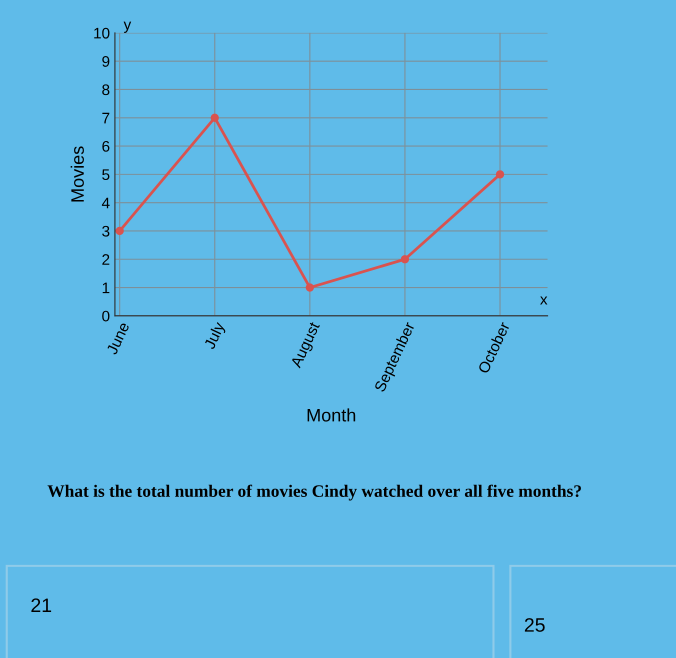 The width and height of the screenshot is (676, 658). Describe the element at coordinates (106, 90) in the screenshot. I see `y-tick-label: 8` at that location.